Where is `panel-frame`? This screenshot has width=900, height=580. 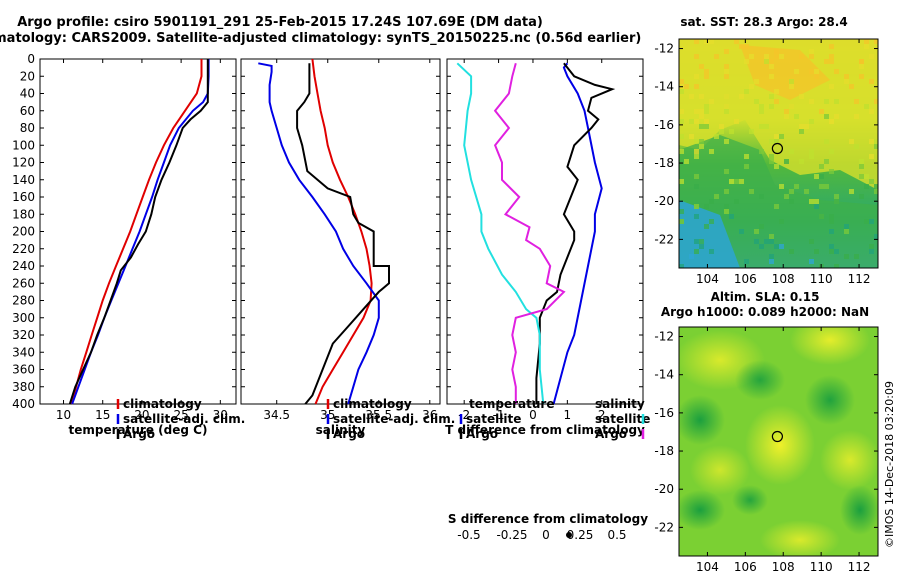
panel-frame is located at coordinates (545, 231).